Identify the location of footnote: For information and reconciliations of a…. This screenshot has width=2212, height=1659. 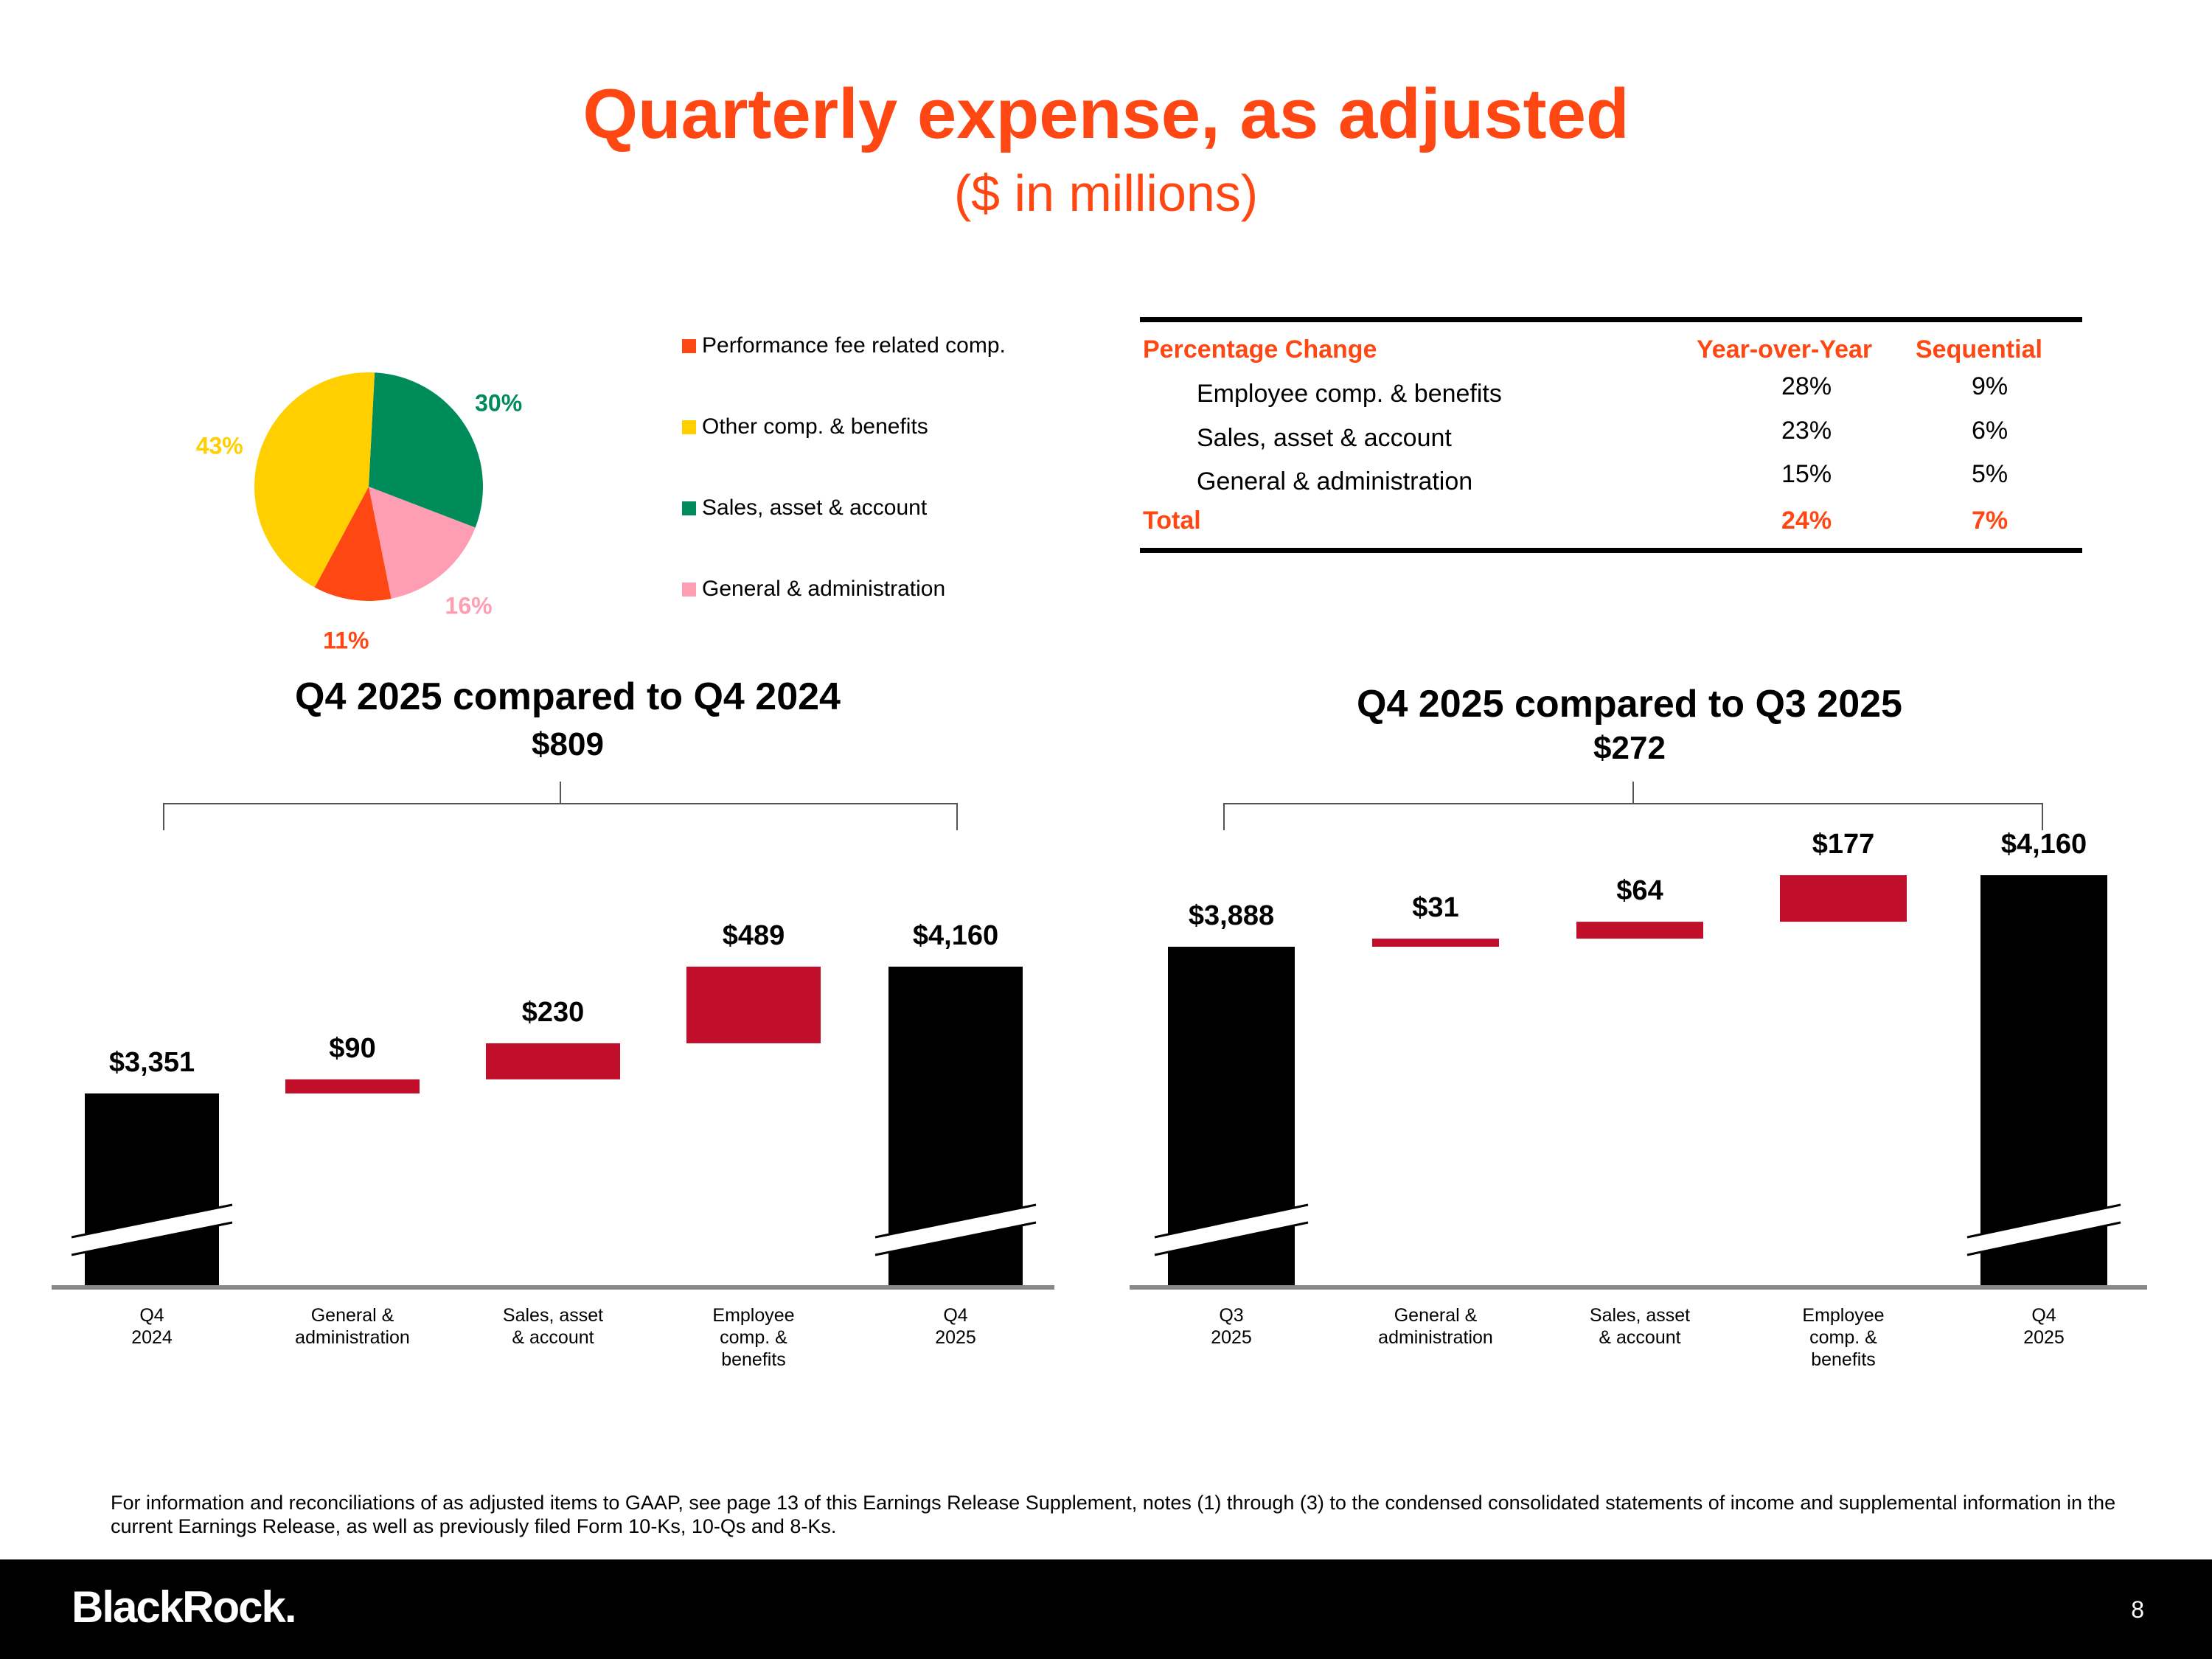
(1113, 1514).